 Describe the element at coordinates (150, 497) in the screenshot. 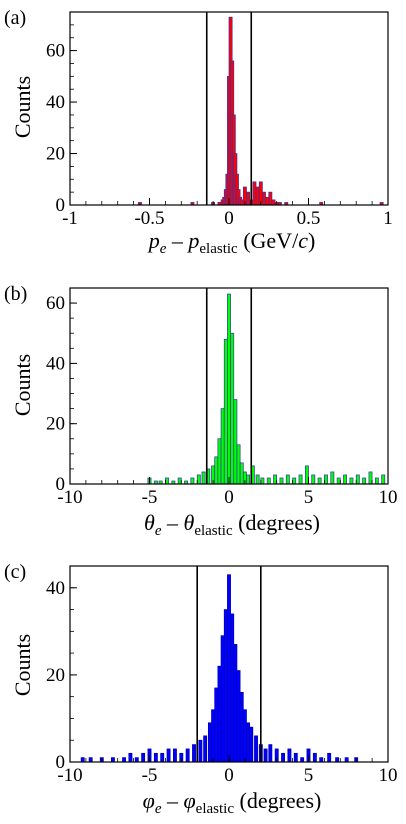

I see `x-tick-label: -5` at that location.